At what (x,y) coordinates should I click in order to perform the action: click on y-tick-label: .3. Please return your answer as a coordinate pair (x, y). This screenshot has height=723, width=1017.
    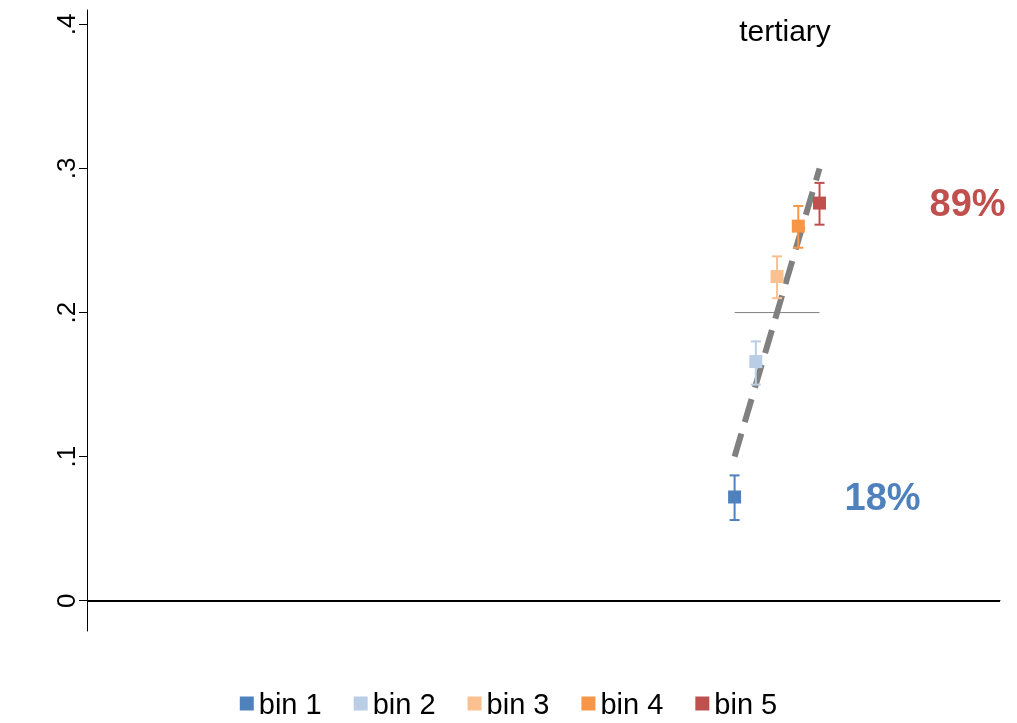
    Looking at the image, I should click on (66, 168).